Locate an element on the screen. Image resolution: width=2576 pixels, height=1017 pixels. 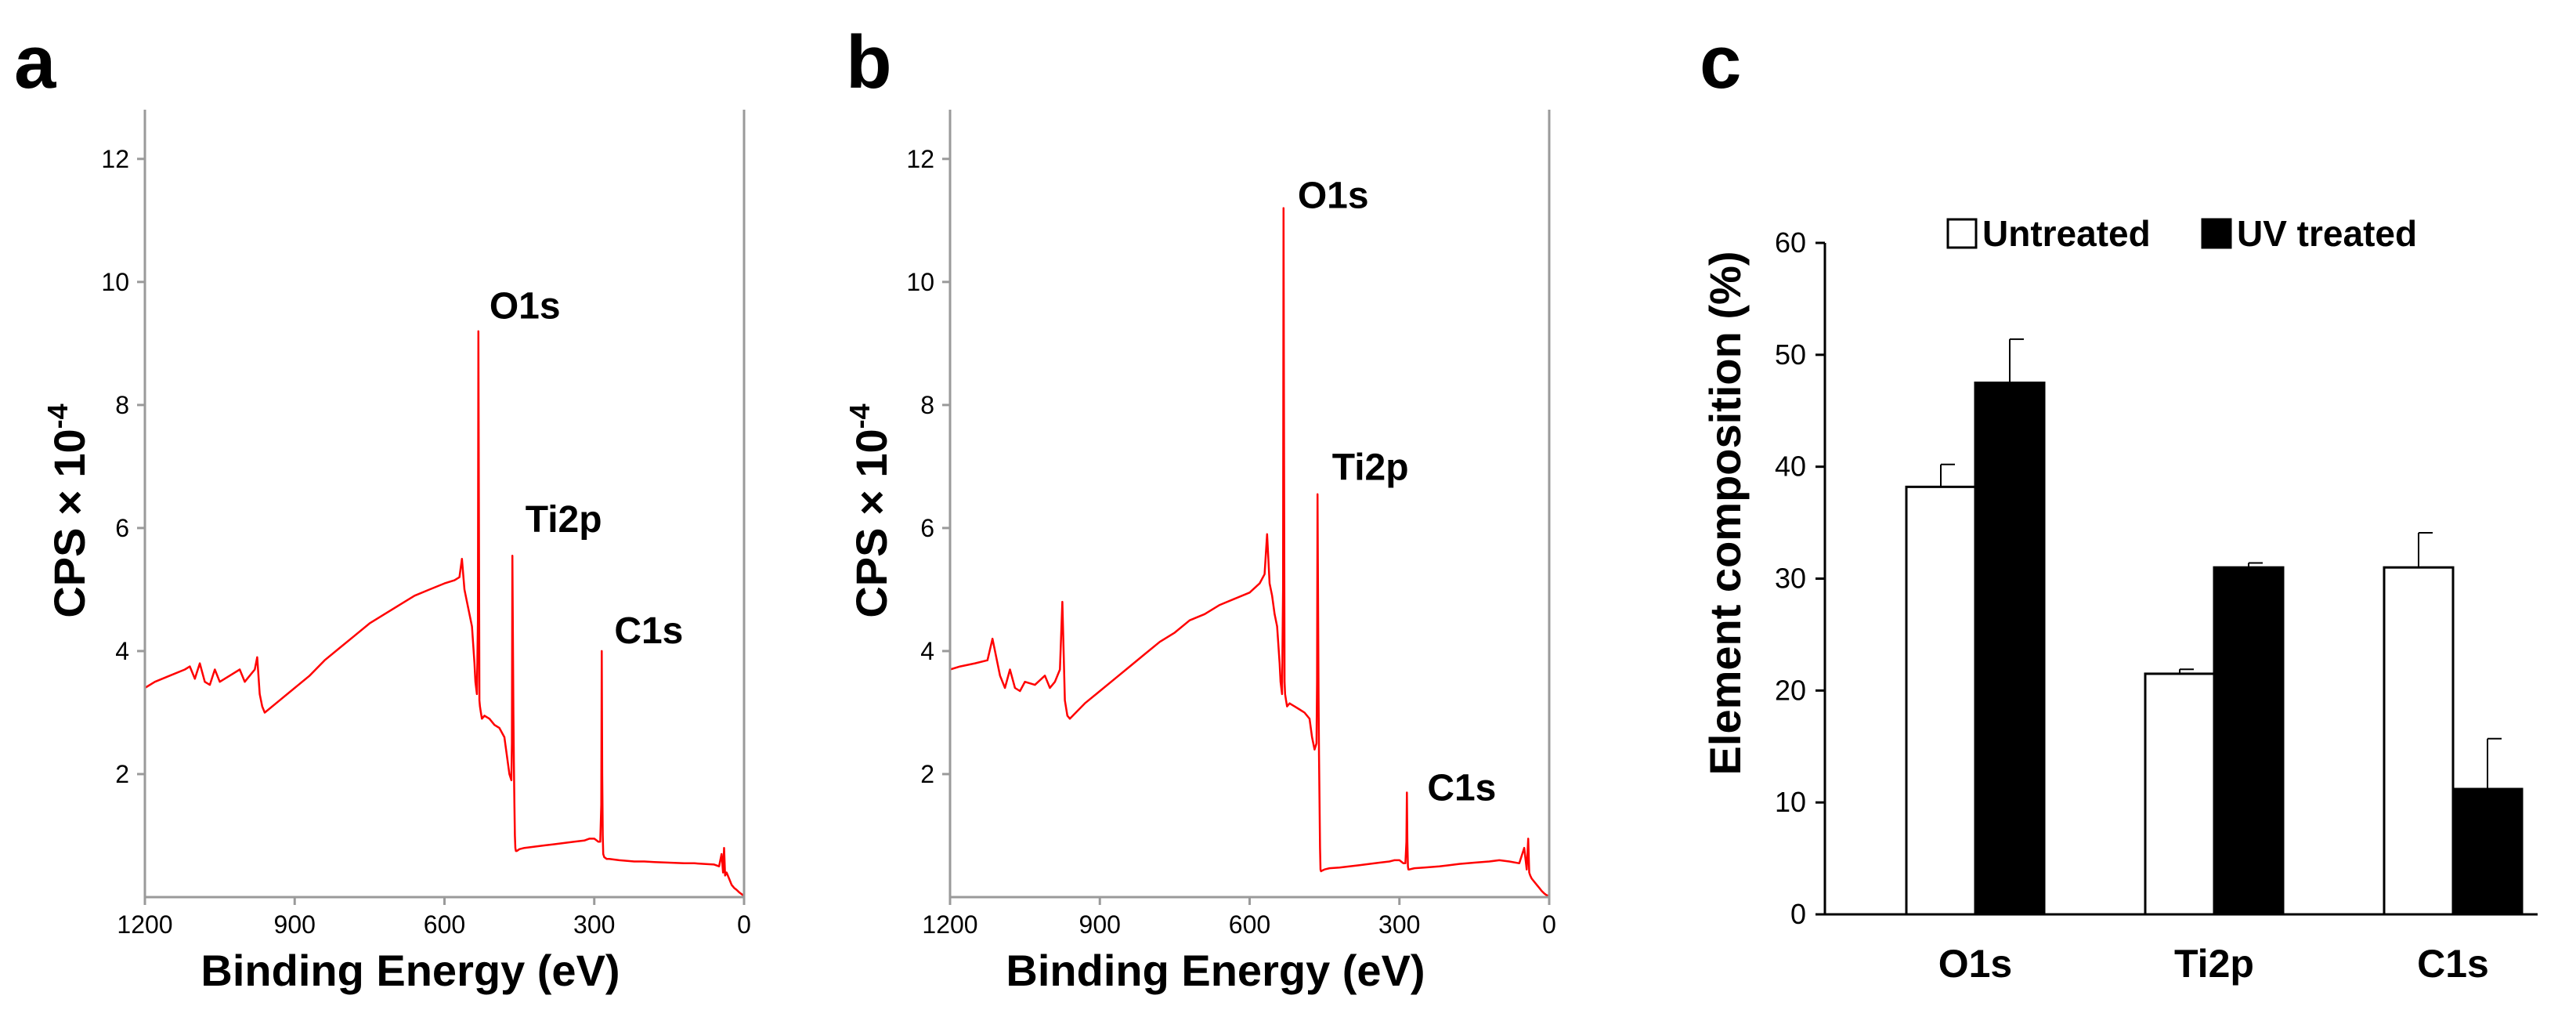
y-tick-label-b: 2 is located at coordinates (927, 774).